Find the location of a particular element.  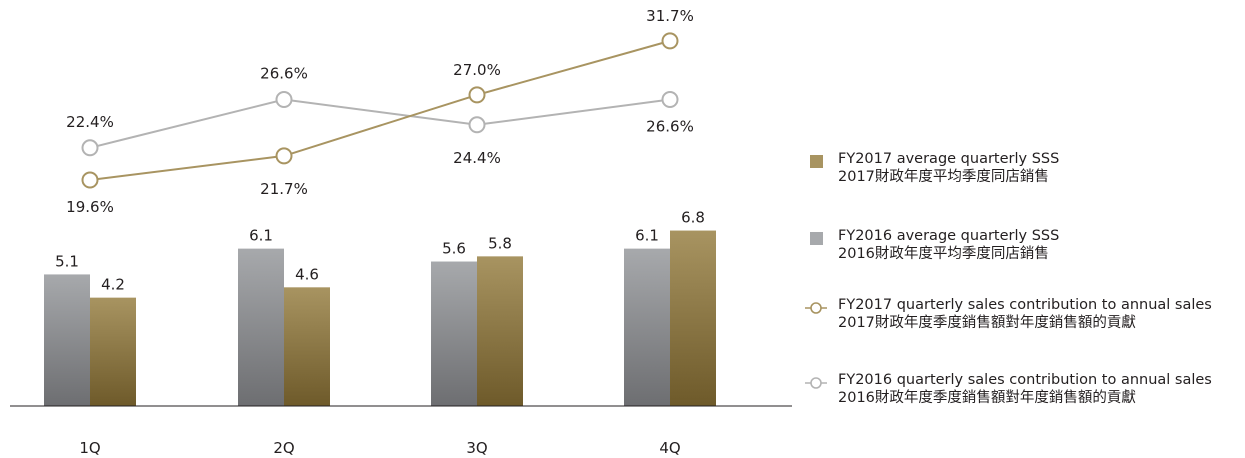

bar-label-fy2017-3q: 5.8 is located at coordinates (500, 243).